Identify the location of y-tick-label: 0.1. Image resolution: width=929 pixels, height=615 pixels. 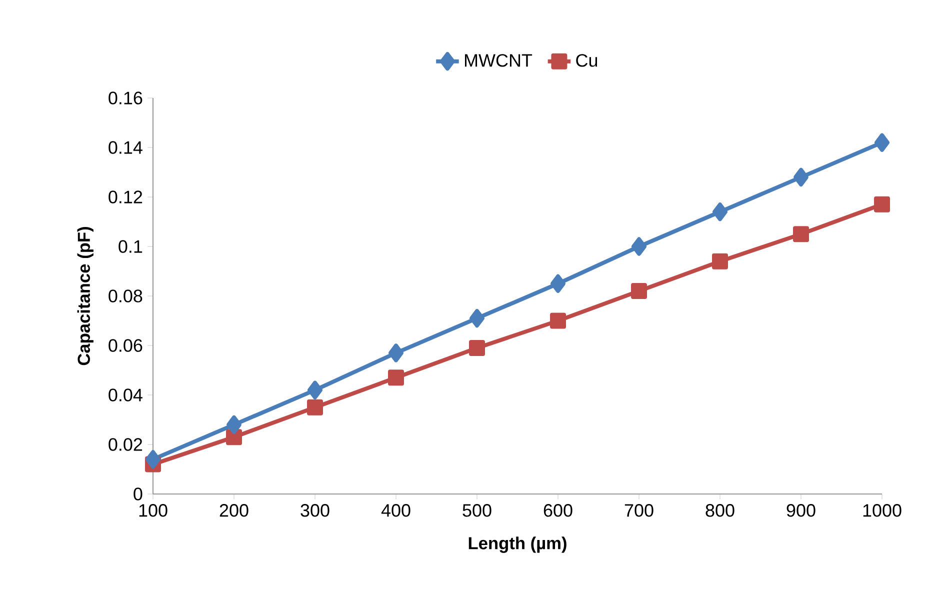
(130, 246).